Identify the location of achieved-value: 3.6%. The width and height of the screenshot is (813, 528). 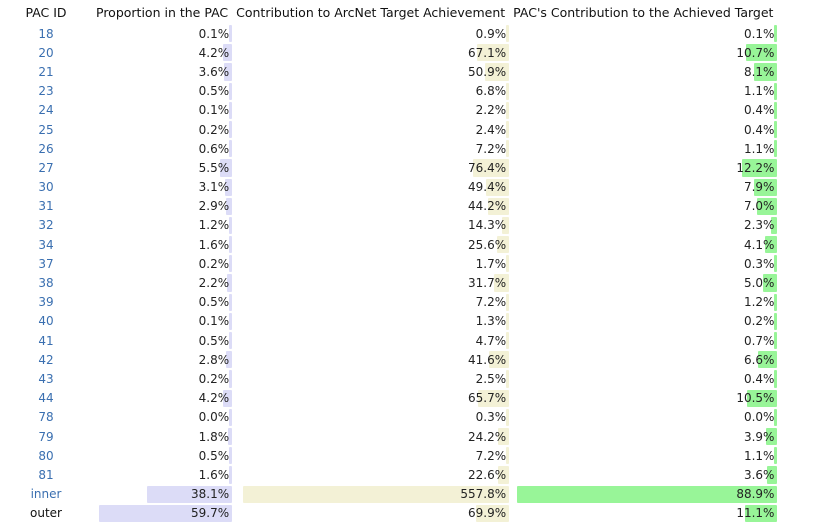
(759, 474).